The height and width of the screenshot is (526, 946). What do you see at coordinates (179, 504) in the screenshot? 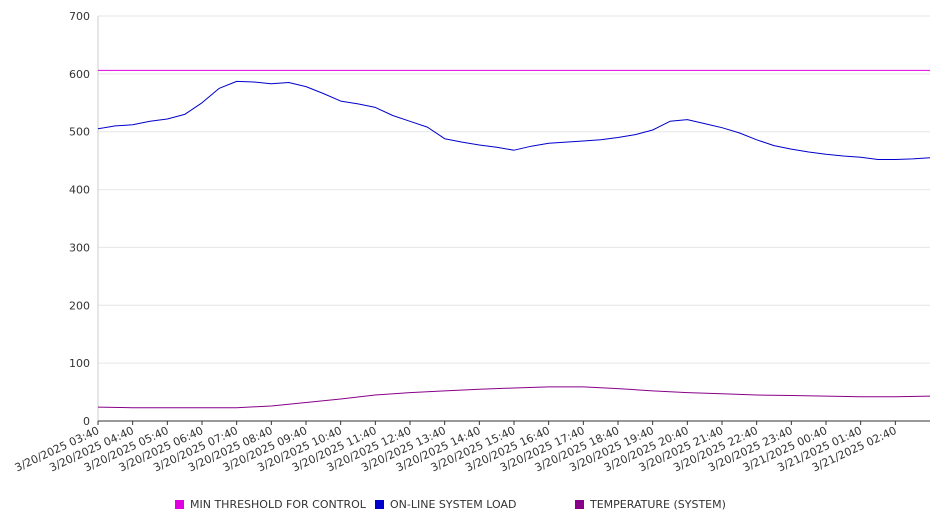
I see `legend-swatch-magenta` at bounding box center [179, 504].